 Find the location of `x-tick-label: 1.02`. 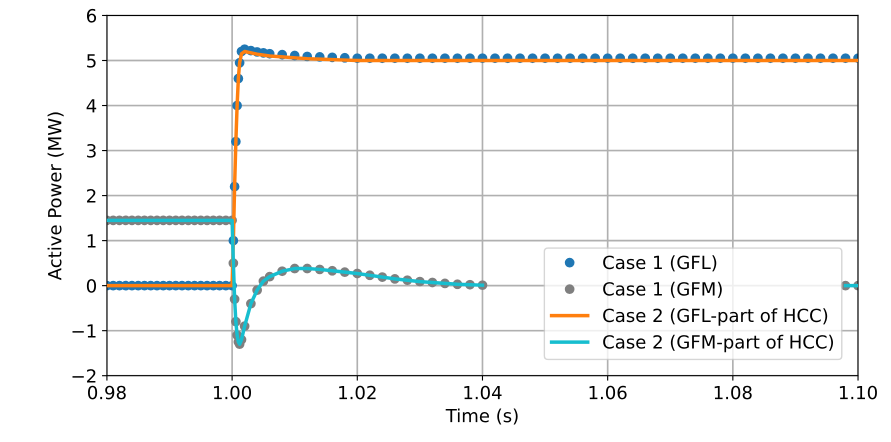

x-tick-label: 1.02 is located at coordinates (357, 393).